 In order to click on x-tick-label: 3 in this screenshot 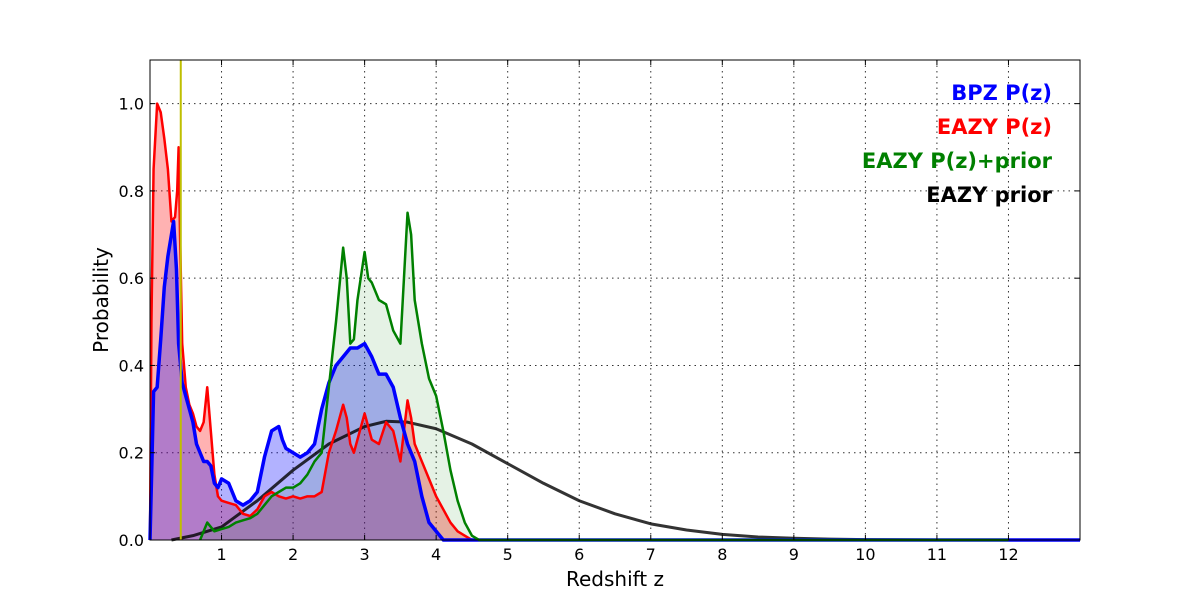, I will do `click(365, 554)`.